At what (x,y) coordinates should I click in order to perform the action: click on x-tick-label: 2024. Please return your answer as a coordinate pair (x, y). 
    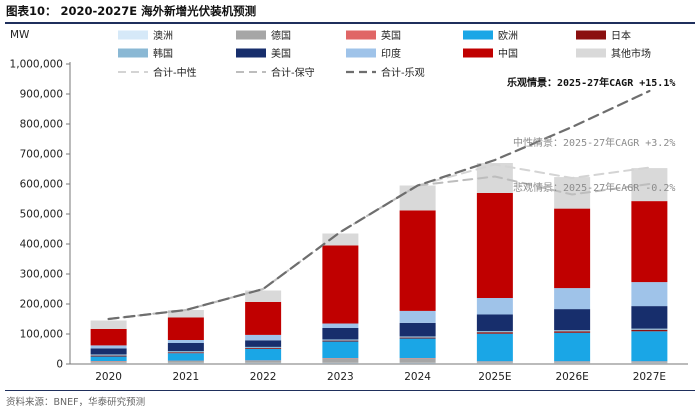
    Looking at the image, I should click on (417, 377).